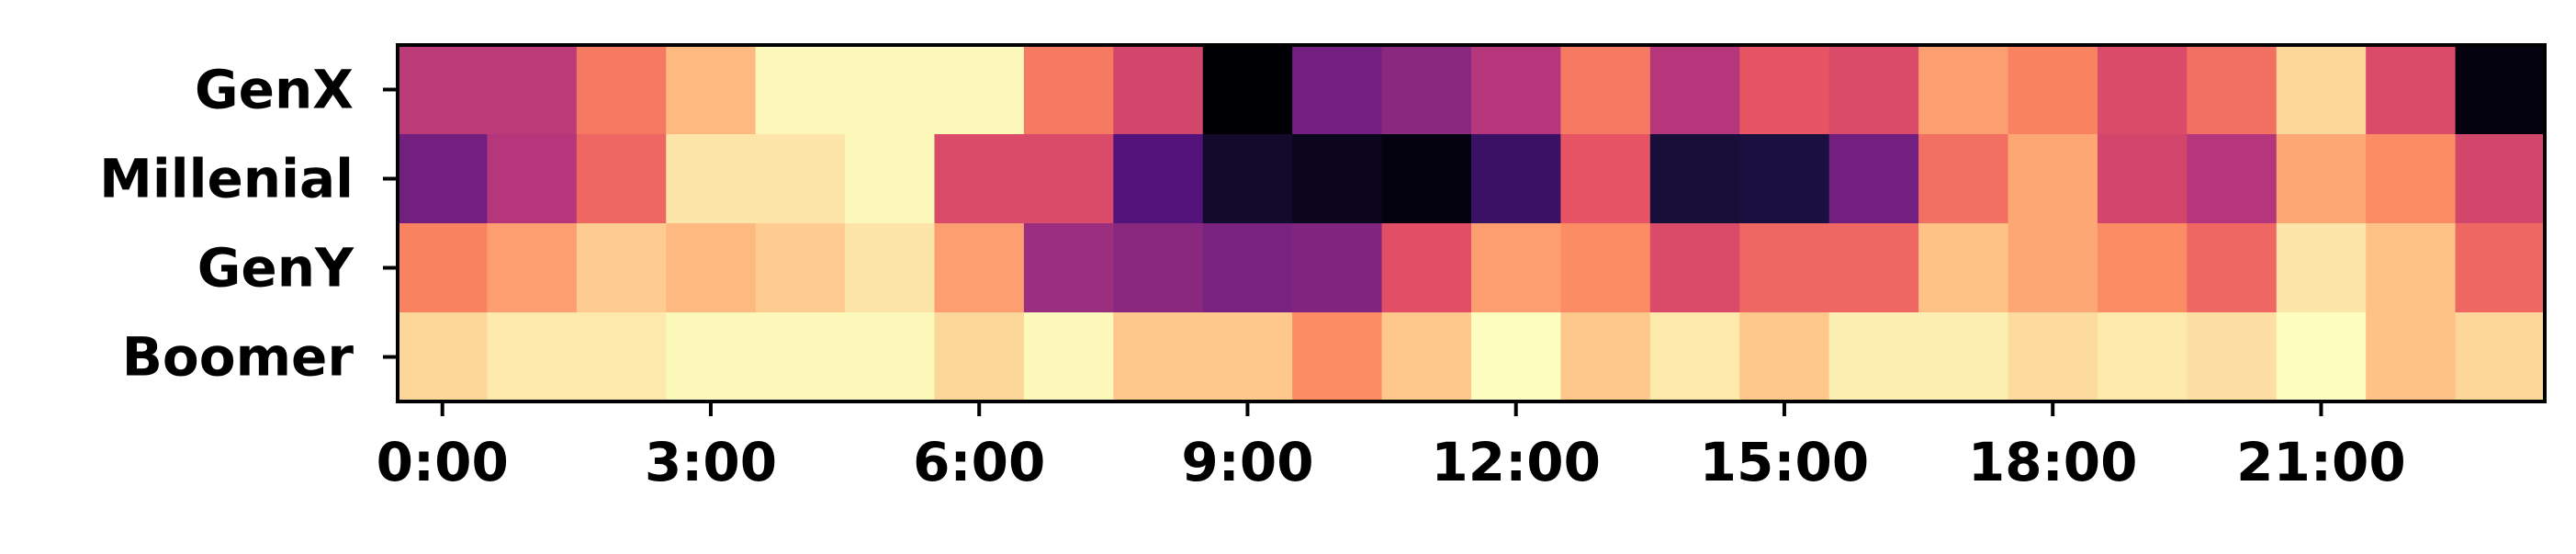 The height and width of the screenshot is (554, 2576). Describe the element at coordinates (1247, 462) in the screenshot. I see `x-tick-label-9: 9:00` at that location.